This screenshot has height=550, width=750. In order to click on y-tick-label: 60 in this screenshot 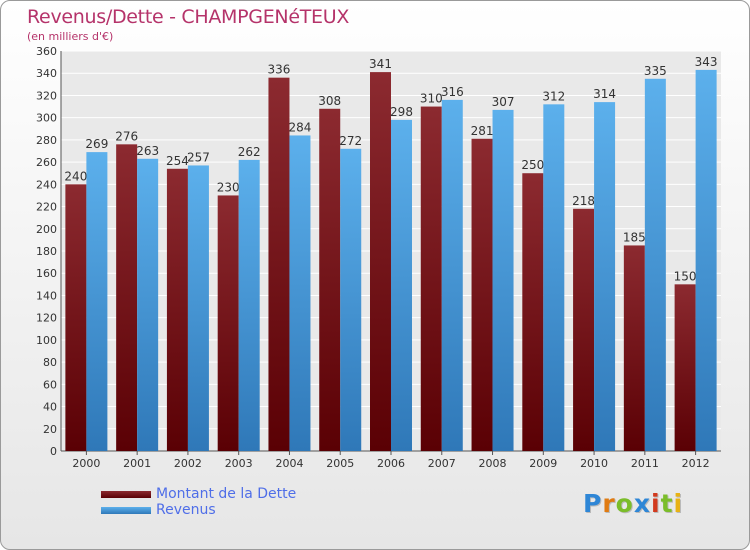, I will do `click(50, 384)`.